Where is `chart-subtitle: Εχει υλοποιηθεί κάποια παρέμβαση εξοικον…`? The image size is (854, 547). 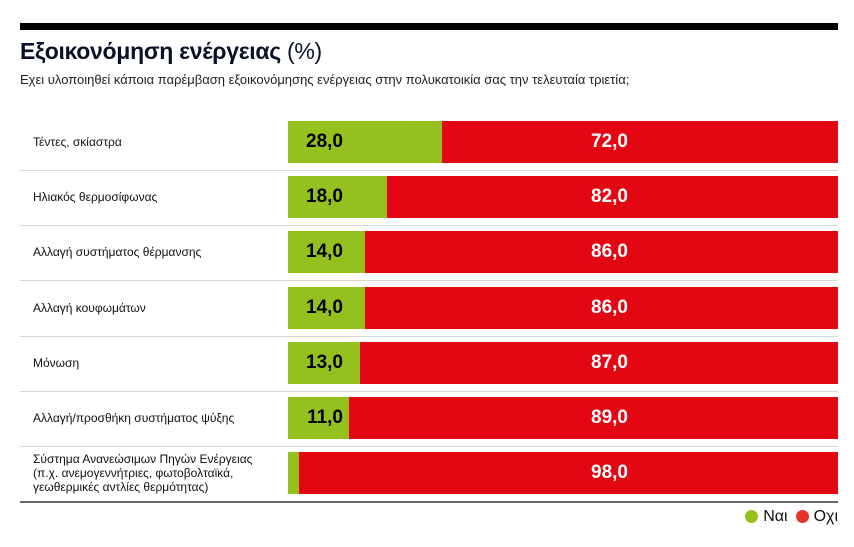
chart-subtitle: Εχει υλοποιηθεί κάποια παρέμβαση εξοικον… is located at coordinates (325, 79).